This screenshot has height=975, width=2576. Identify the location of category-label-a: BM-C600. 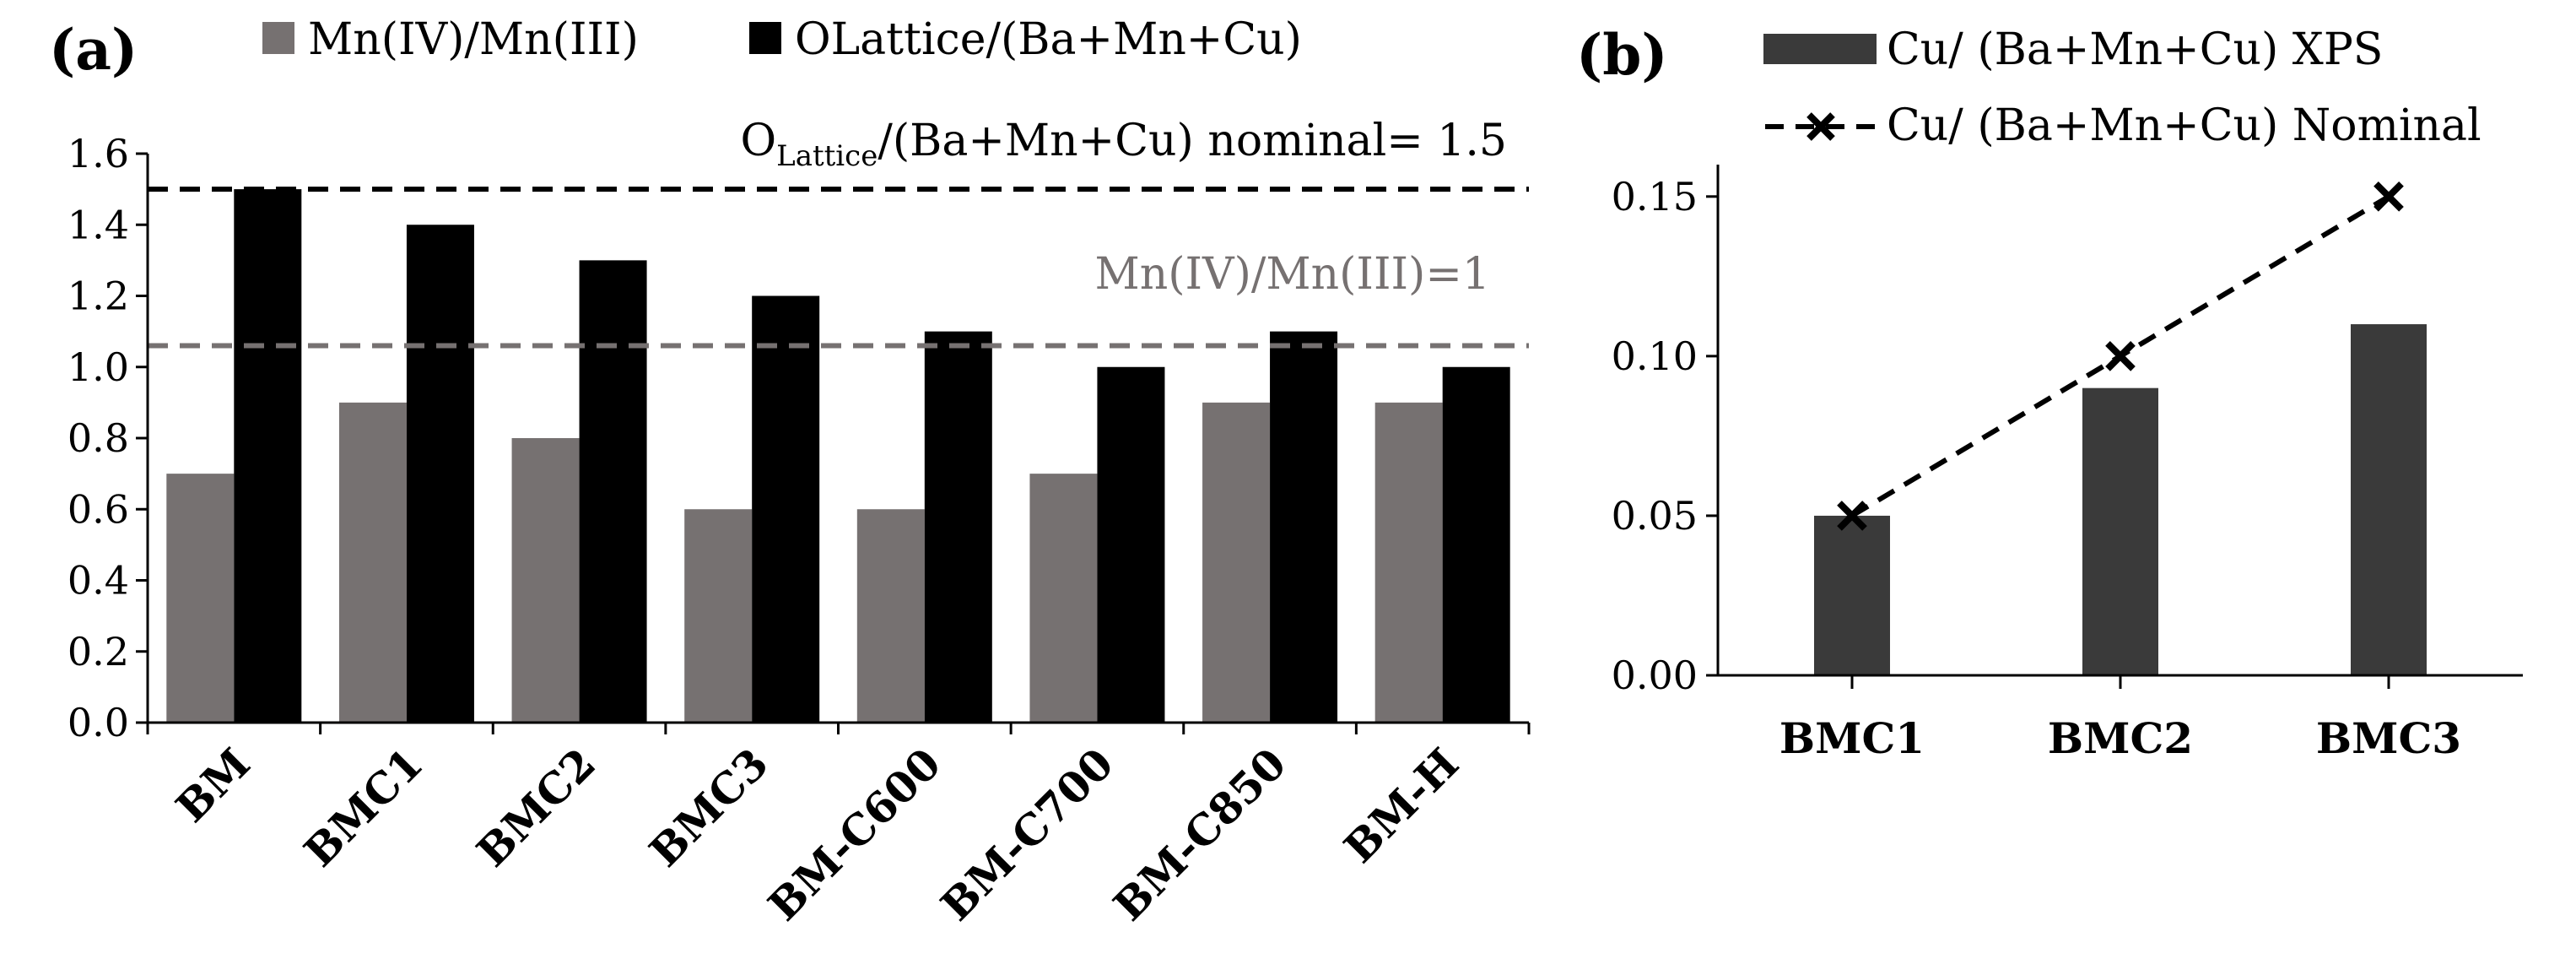
(854, 834).